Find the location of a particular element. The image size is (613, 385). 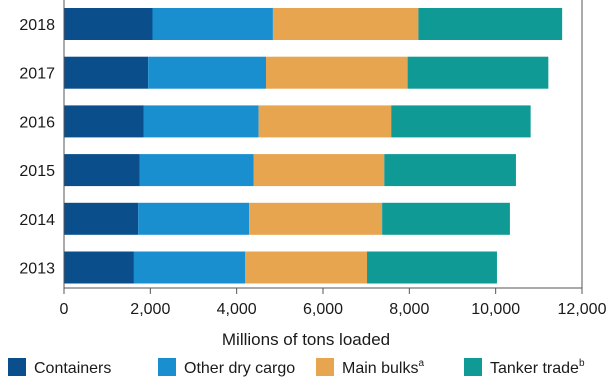

y-tick-label: 2013 is located at coordinates (37, 269).